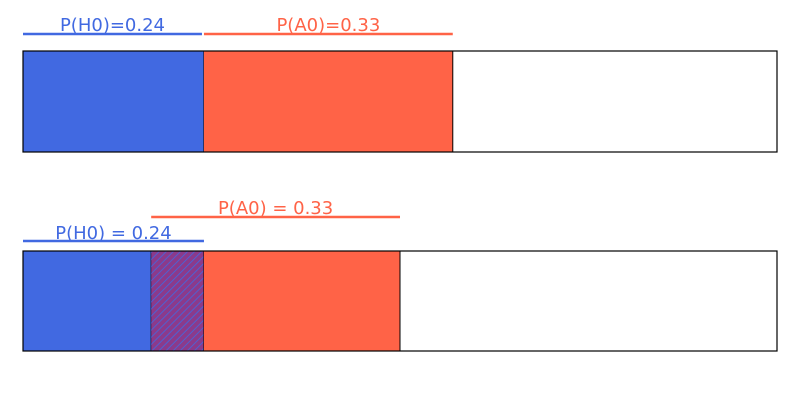 The height and width of the screenshot is (400, 800). I want to click on panel-2-segment-overlap-hatch, so click(177, 301).